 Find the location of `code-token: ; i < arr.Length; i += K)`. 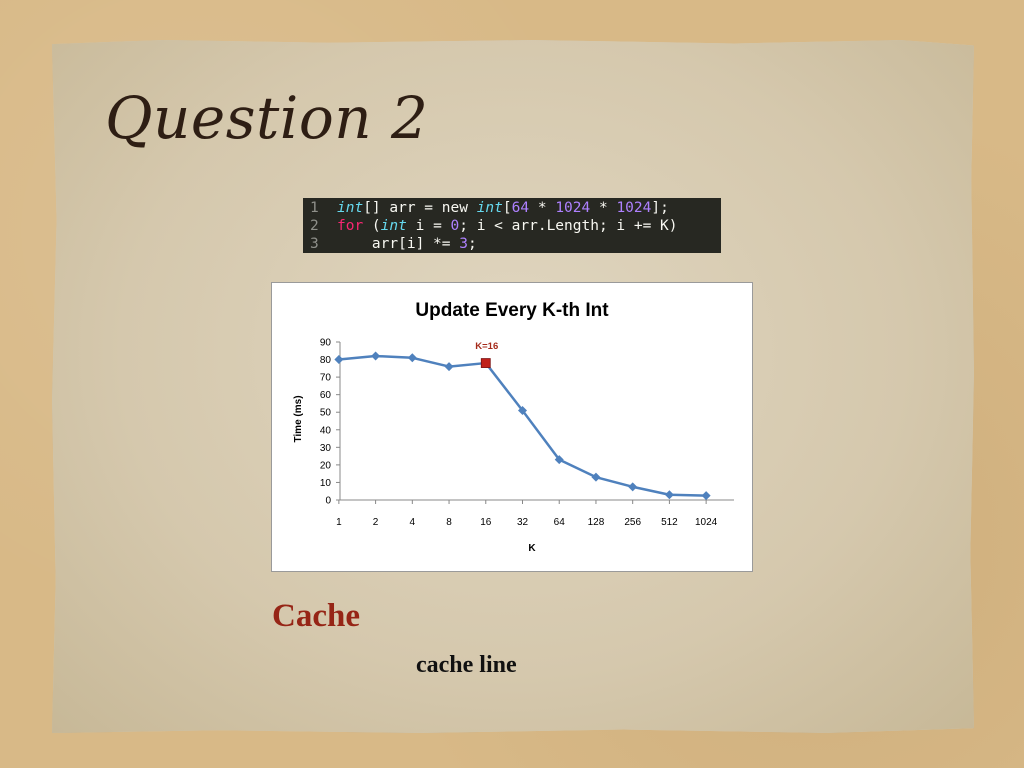

code-token: ; i < arr.Length; i += K) is located at coordinates (568, 226).